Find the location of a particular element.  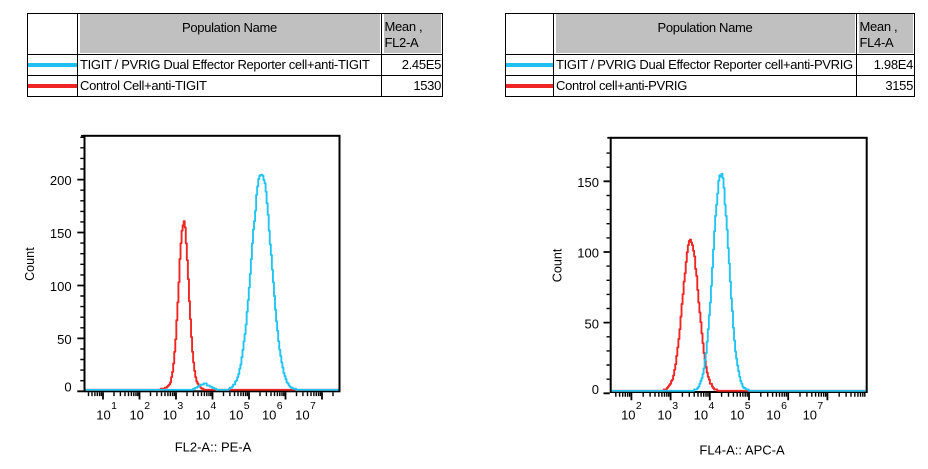

svg-text: FL4-A:: APC-A is located at coordinates (742, 450).